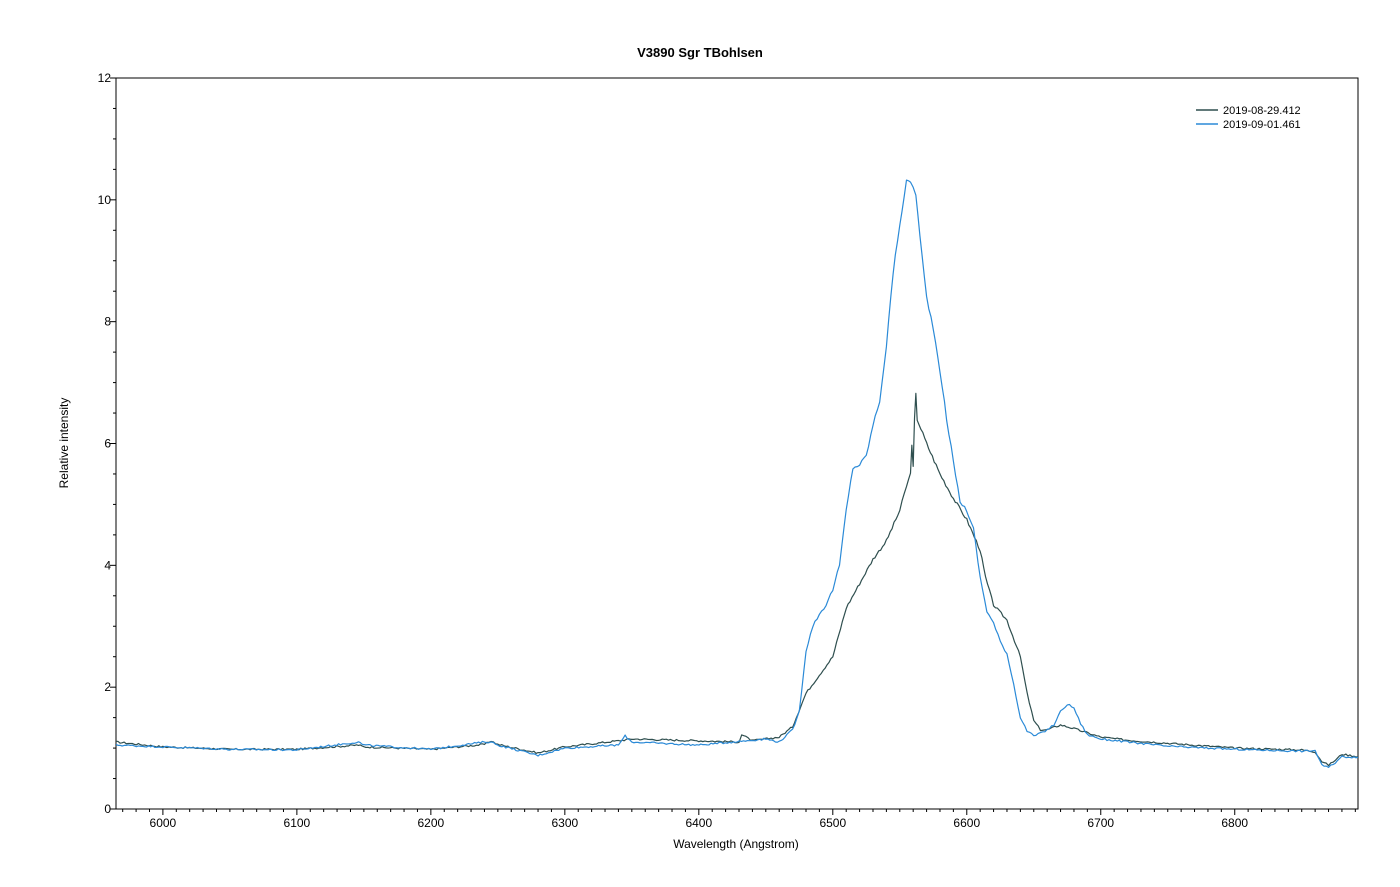 The image size is (1400, 887). I want to click on y-axis: 0 2 4 6 8 10 12, so click(107, 443).